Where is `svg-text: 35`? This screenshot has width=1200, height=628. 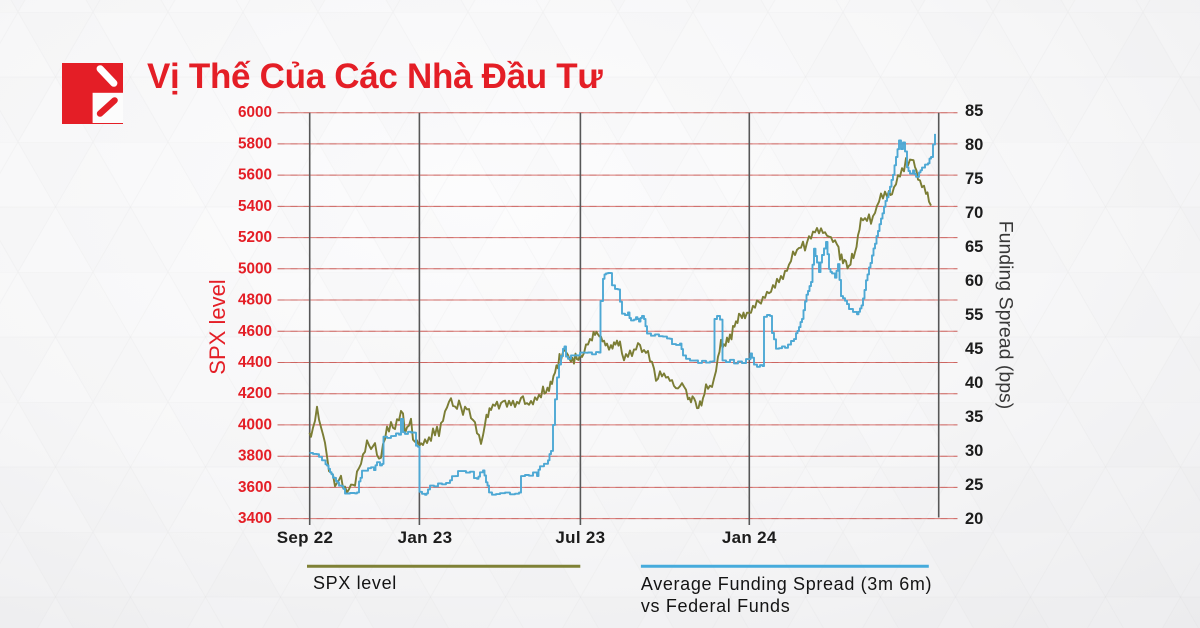 svg-text: 35 is located at coordinates (974, 417).